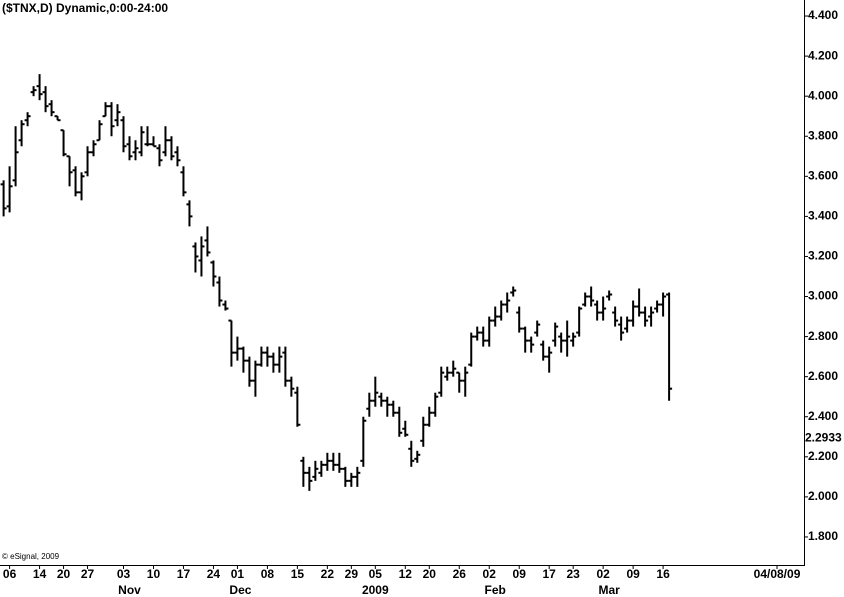  Describe the element at coordinates (823, 256) in the screenshot. I see `y-tick-label: 3.200` at that location.